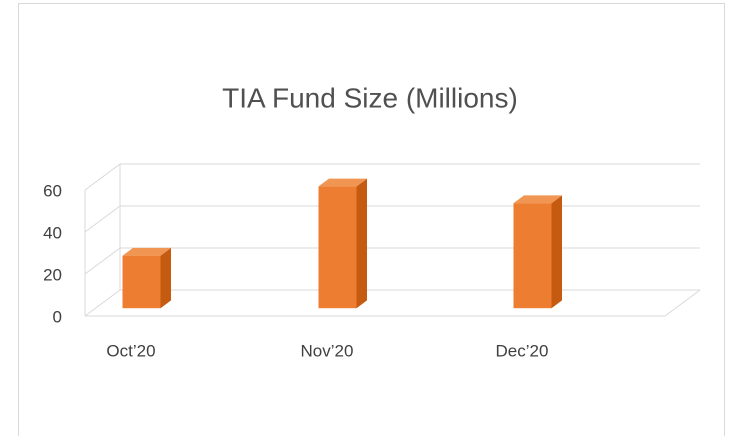 The image size is (741, 436). What do you see at coordinates (370, 97) in the screenshot?
I see `chart-title: TIA Fund Size (Millions)` at bounding box center [370, 97].